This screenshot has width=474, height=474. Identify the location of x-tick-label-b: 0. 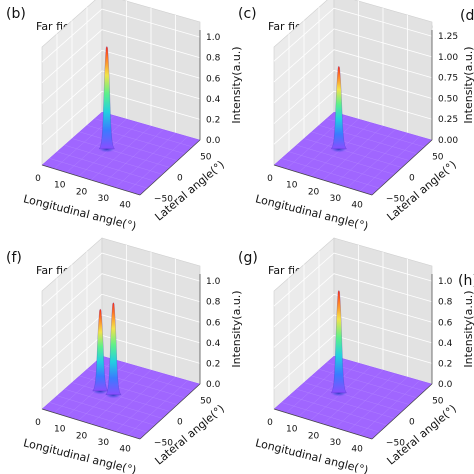
(38, 179).